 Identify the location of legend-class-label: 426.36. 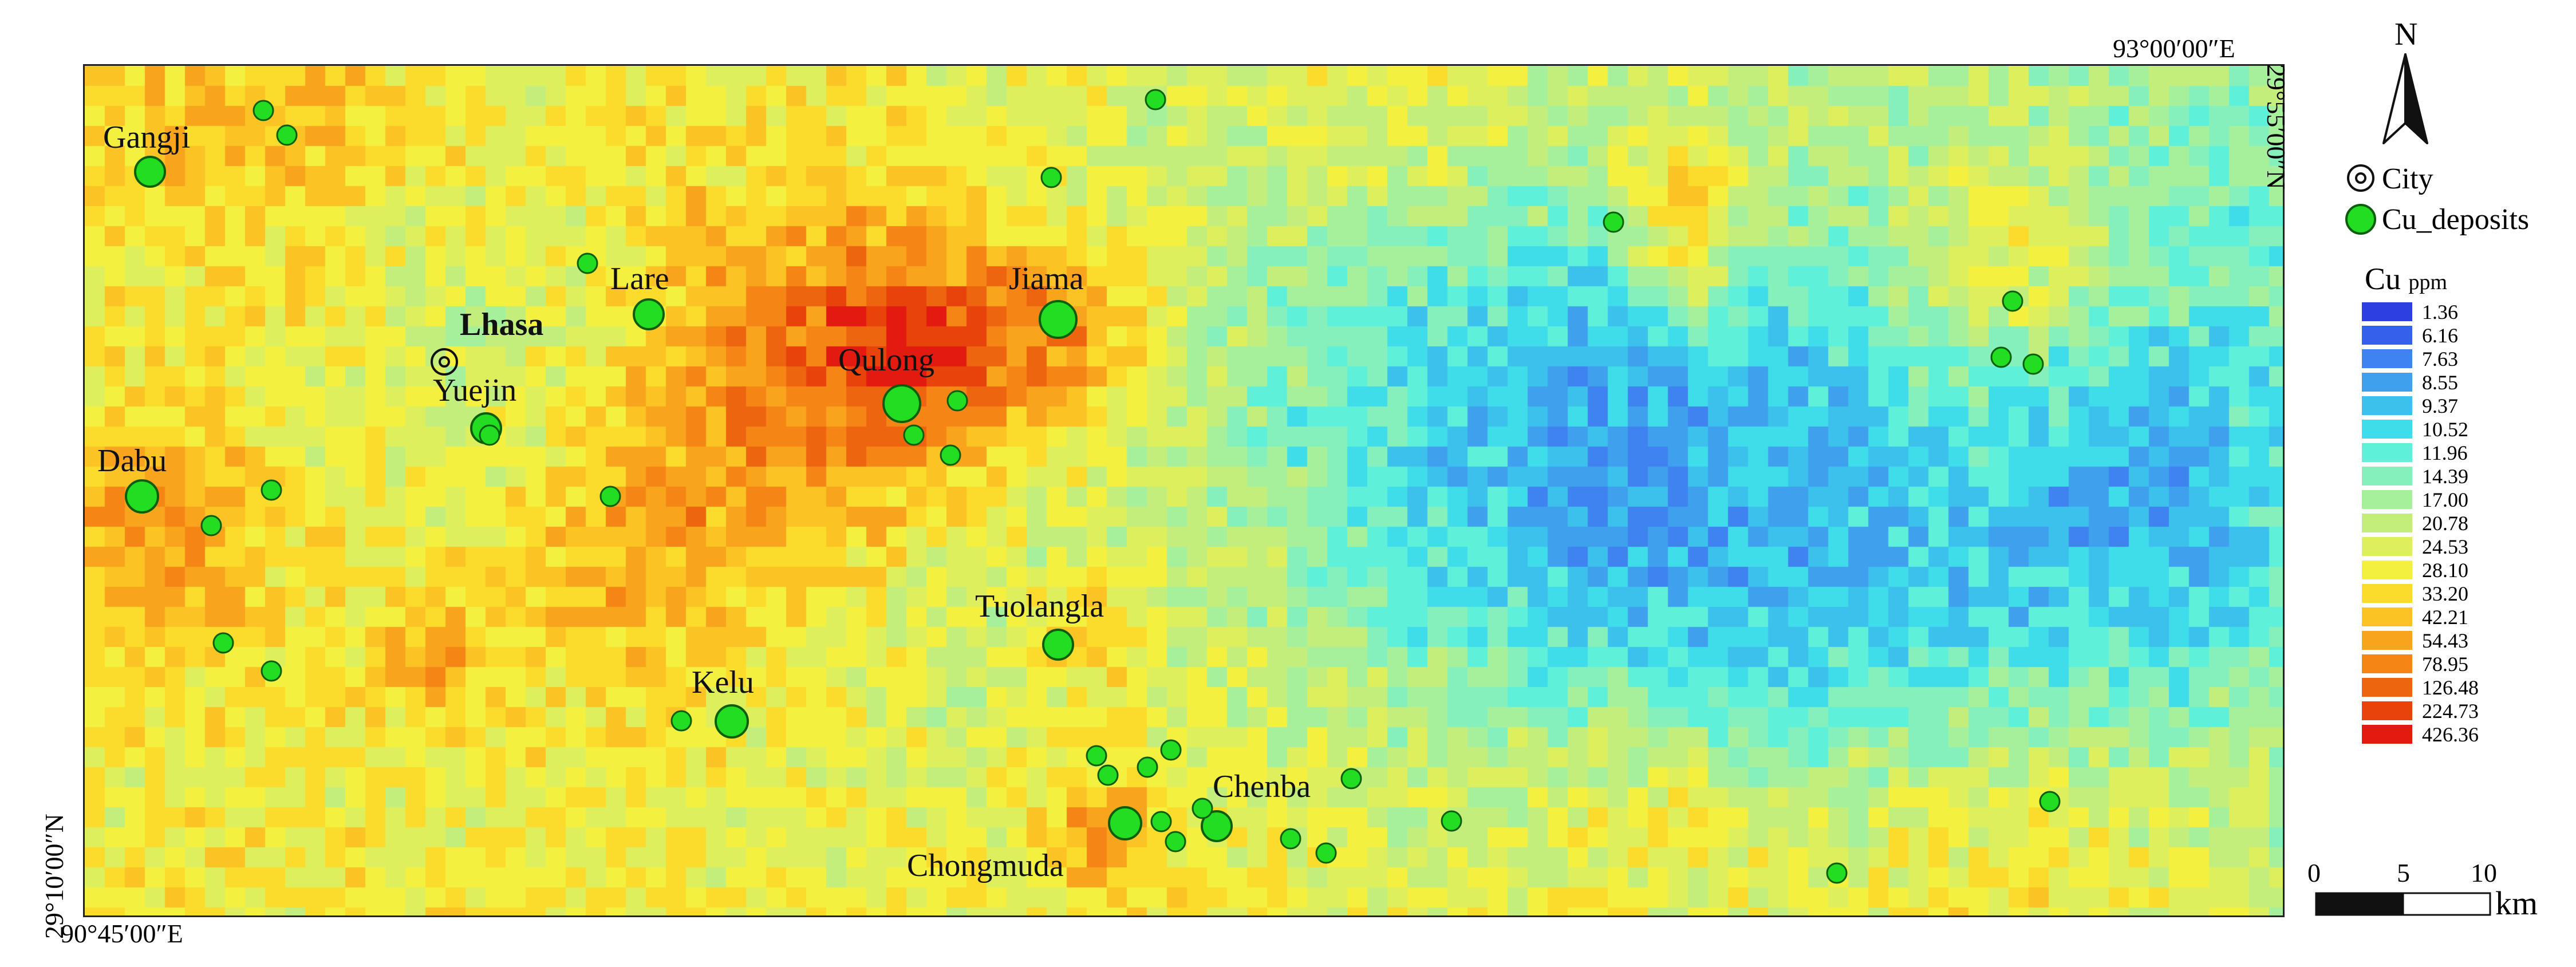
(2450, 734).